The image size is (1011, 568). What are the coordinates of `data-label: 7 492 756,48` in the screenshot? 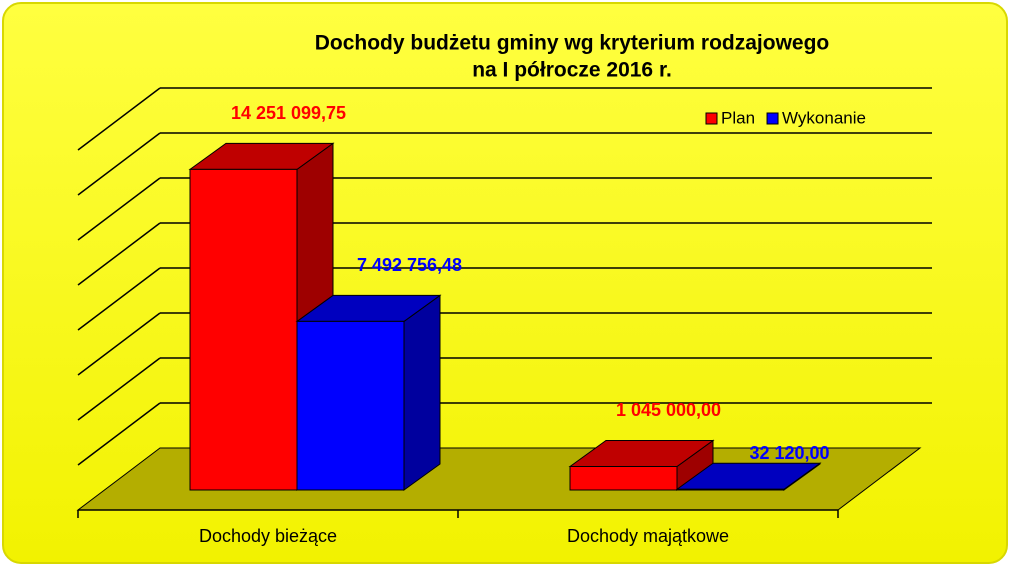 It's located at (409, 265).